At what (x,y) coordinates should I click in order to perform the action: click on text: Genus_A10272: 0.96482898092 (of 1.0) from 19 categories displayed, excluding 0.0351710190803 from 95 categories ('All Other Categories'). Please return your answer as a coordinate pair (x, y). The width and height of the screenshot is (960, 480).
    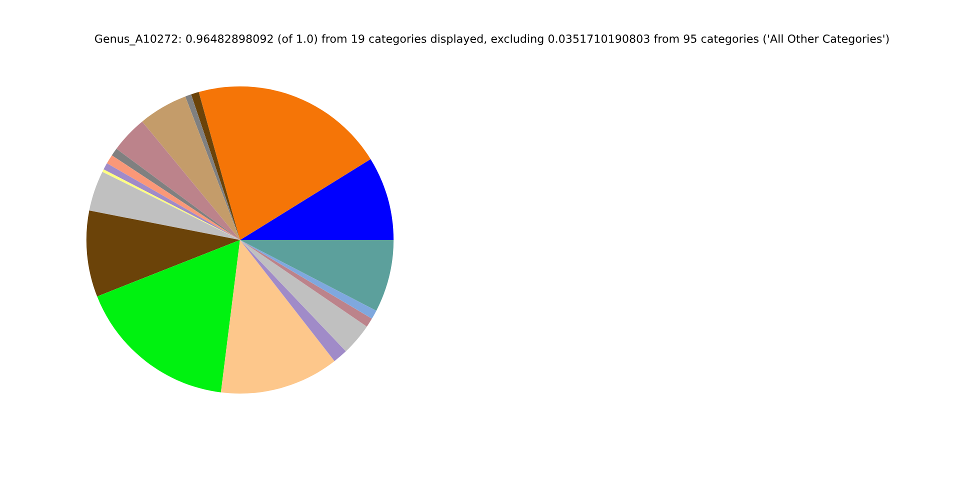
    Looking at the image, I should click on (491, 40).